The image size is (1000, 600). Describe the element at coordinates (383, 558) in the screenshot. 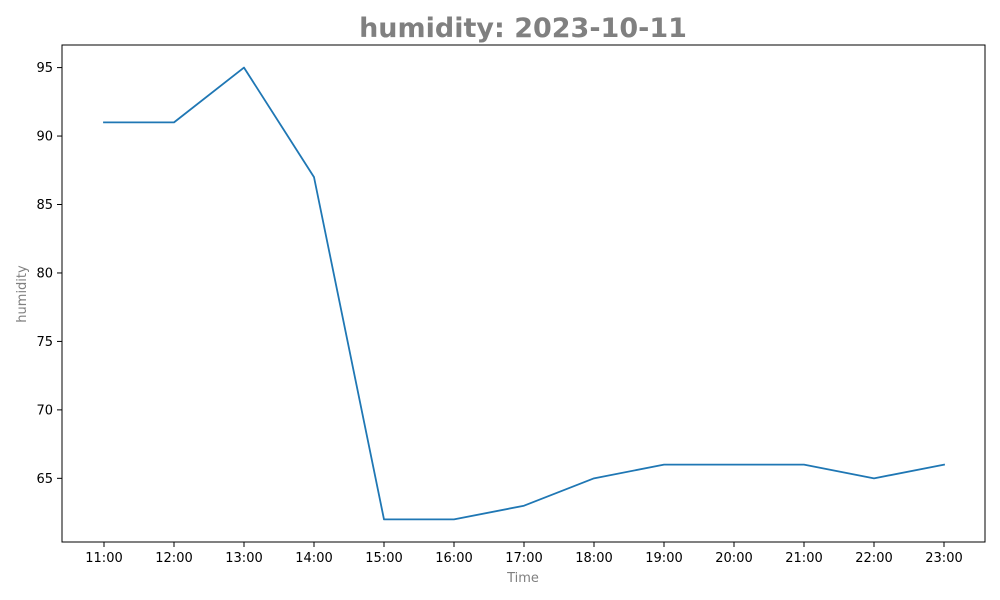

I see `x-tick-label: 15:00` at that location.